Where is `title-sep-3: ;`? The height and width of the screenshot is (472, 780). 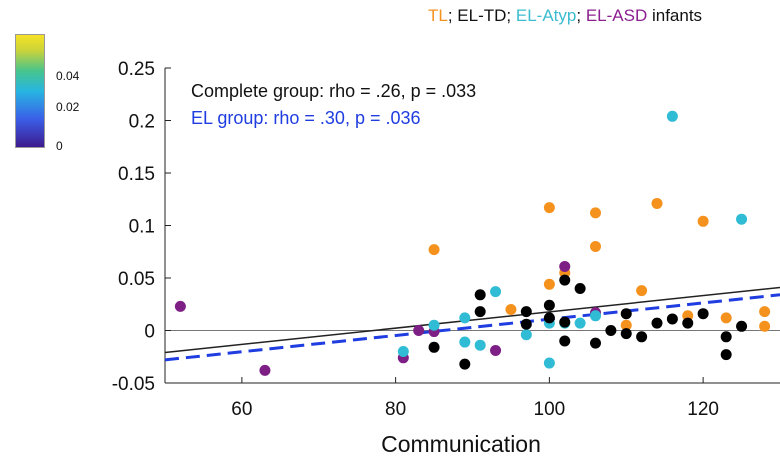
title-sep-3: ; is located at coordinates (581, 15).